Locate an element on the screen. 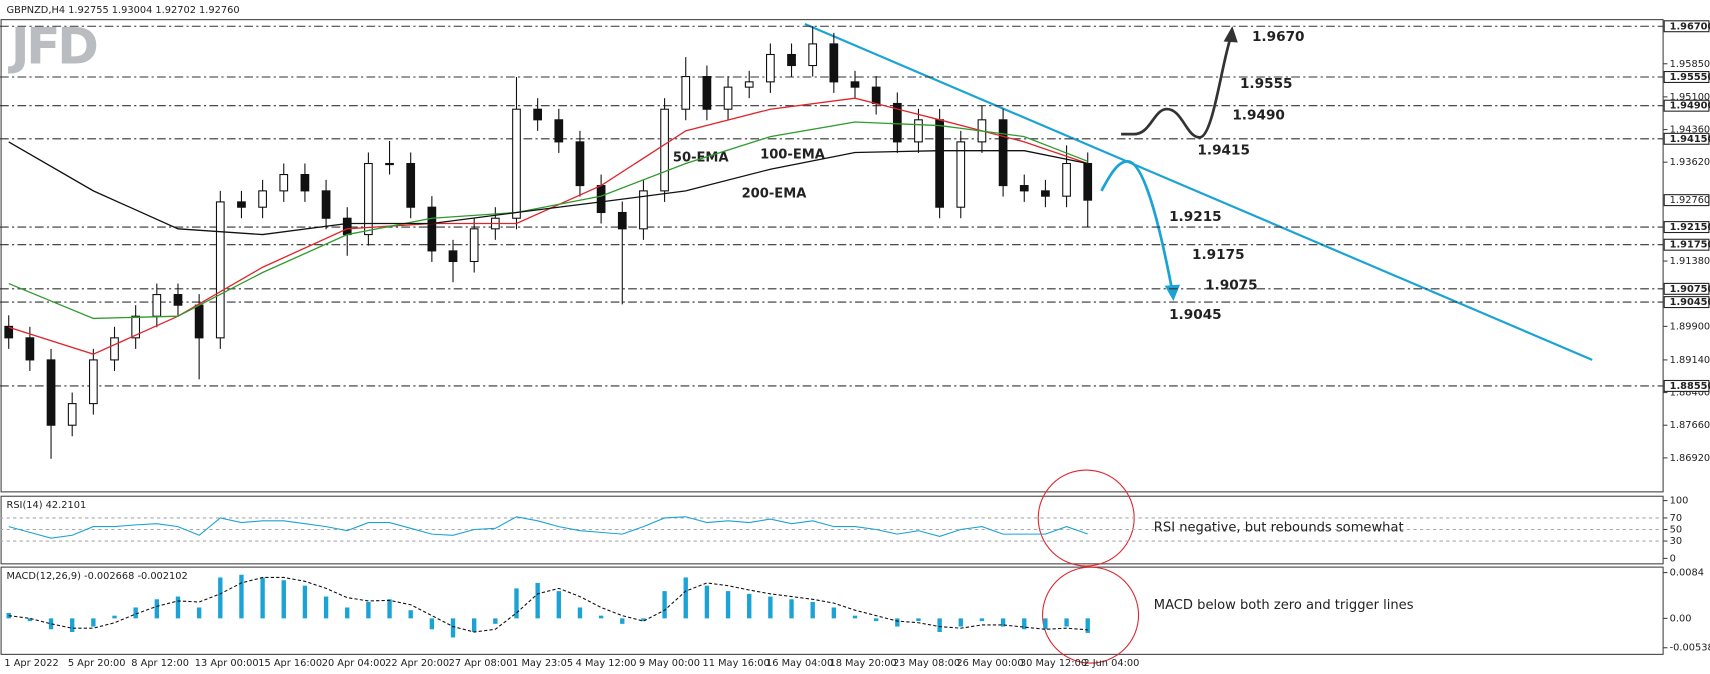 The height and width of the screenshot is (674, 1710). level-annotation: 1.9215 is located at coordinates (1195, 217).